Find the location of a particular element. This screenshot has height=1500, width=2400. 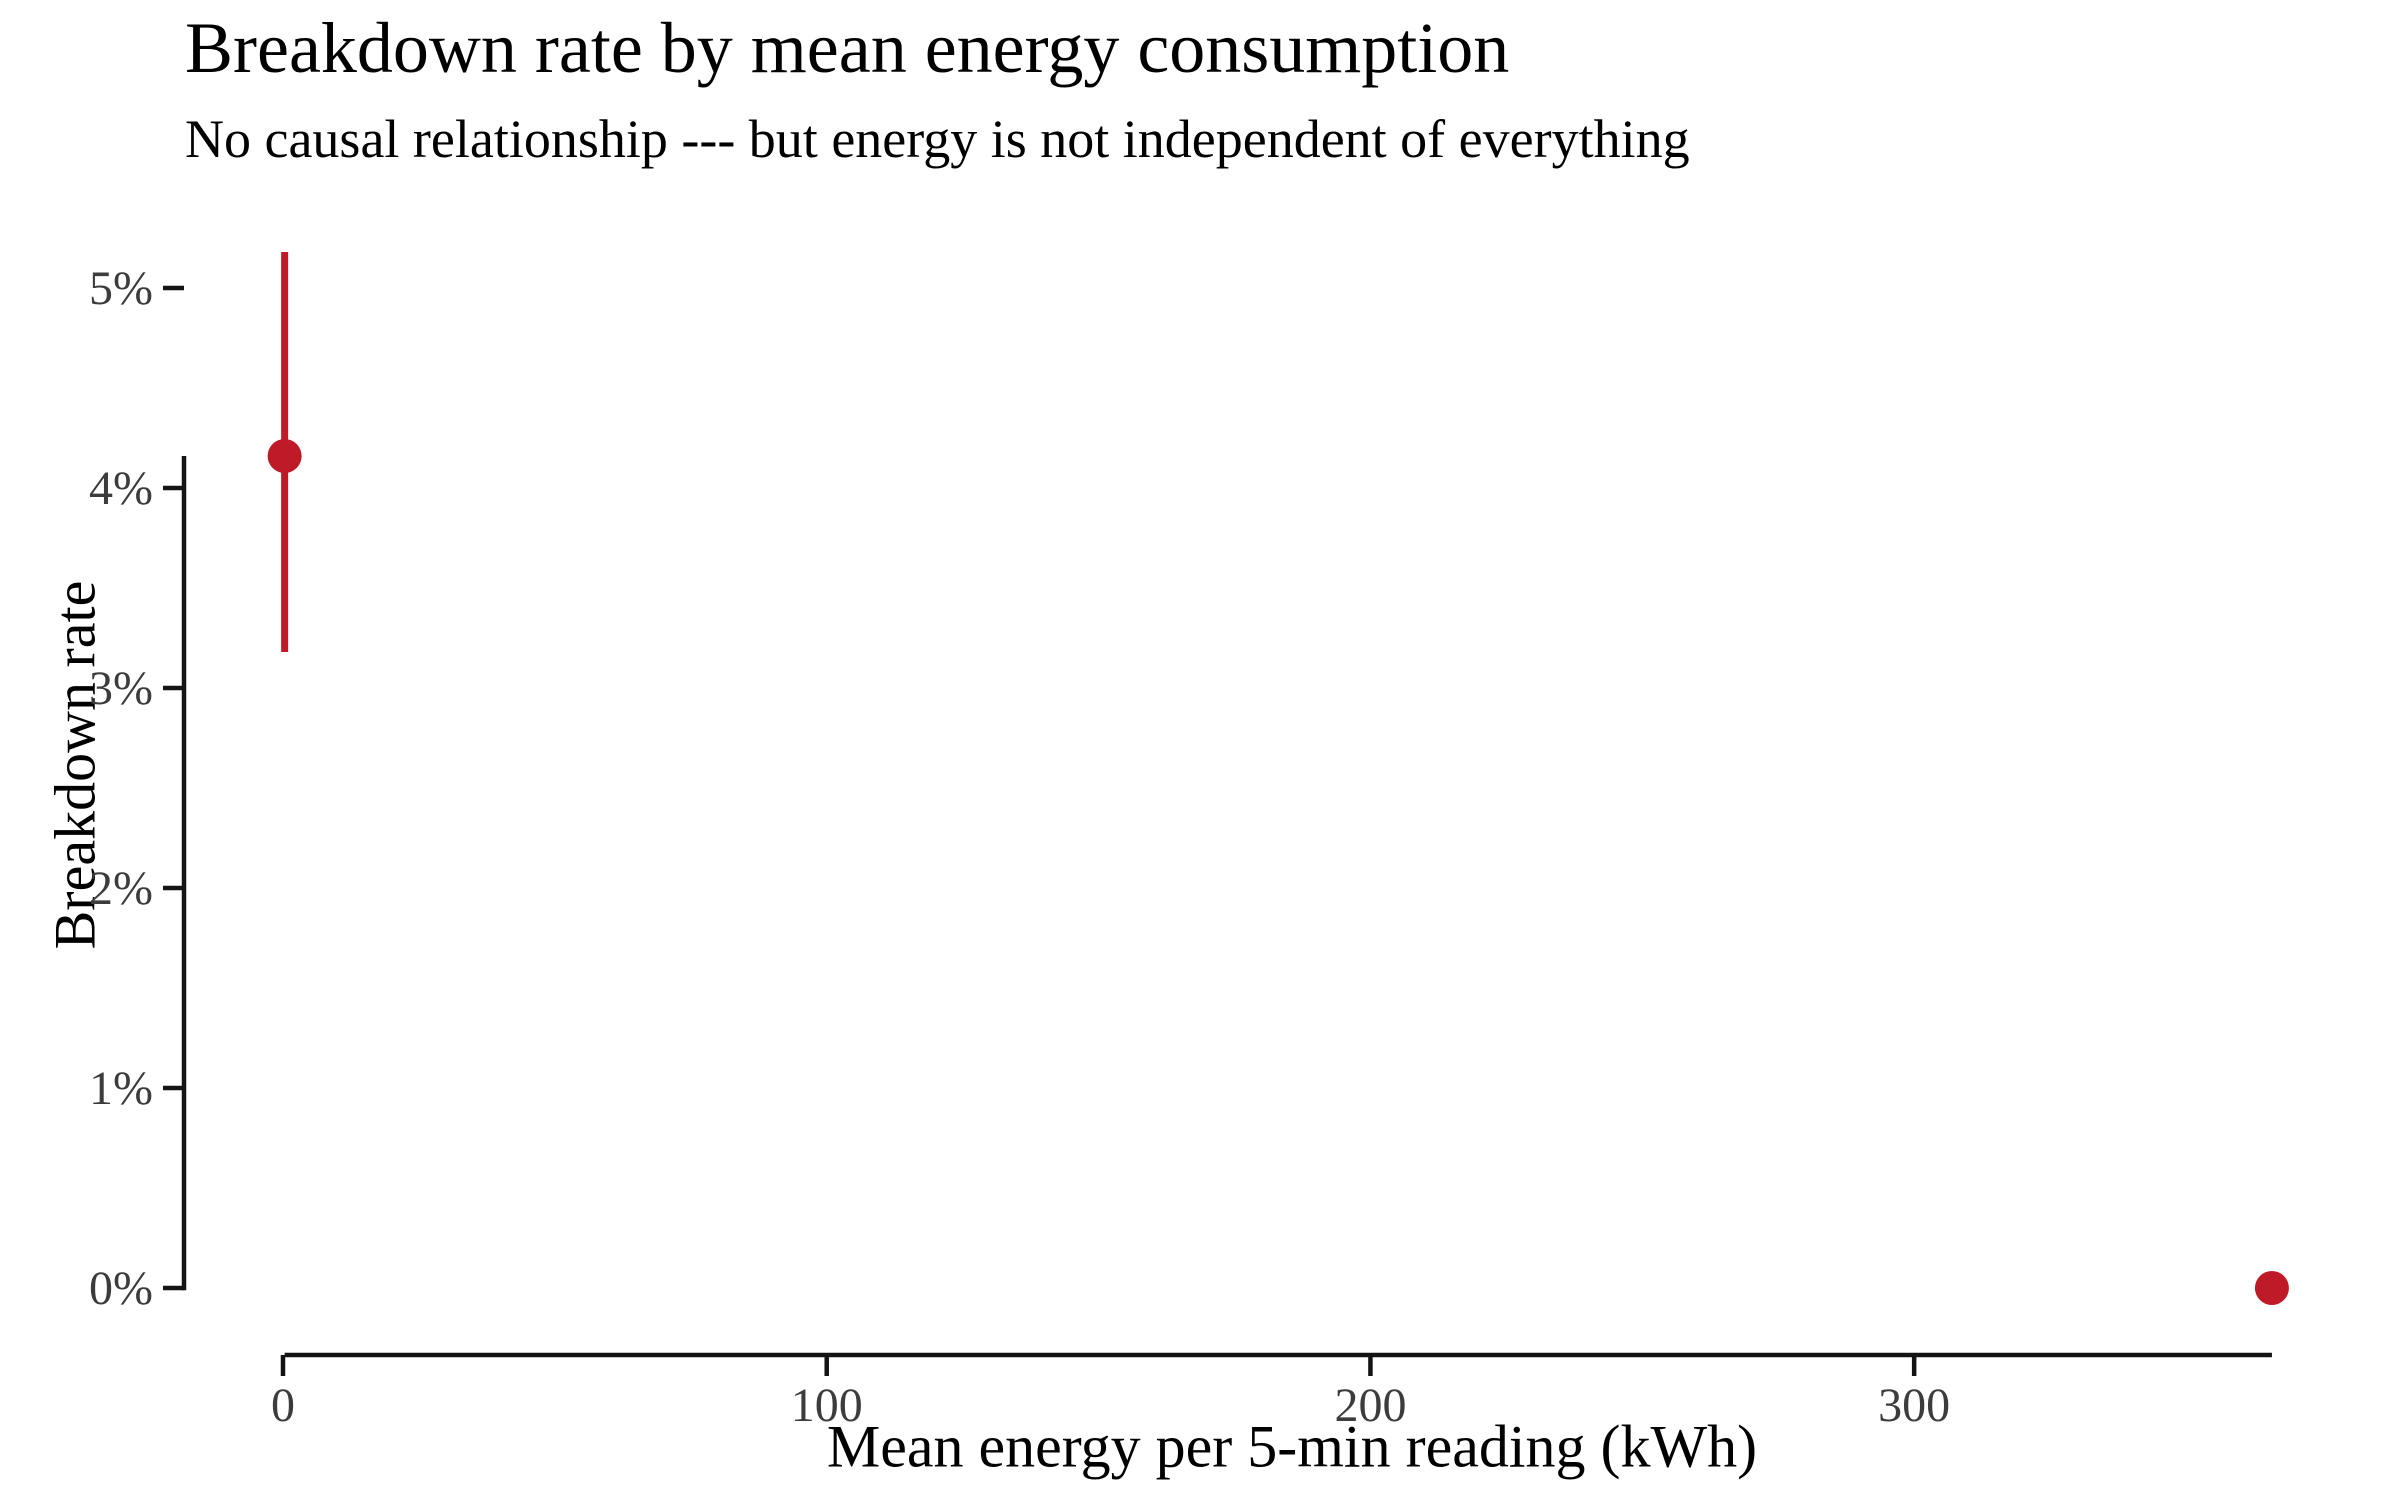

x-axis-tick-label: 300 is located at coordinates (1914, 1405).